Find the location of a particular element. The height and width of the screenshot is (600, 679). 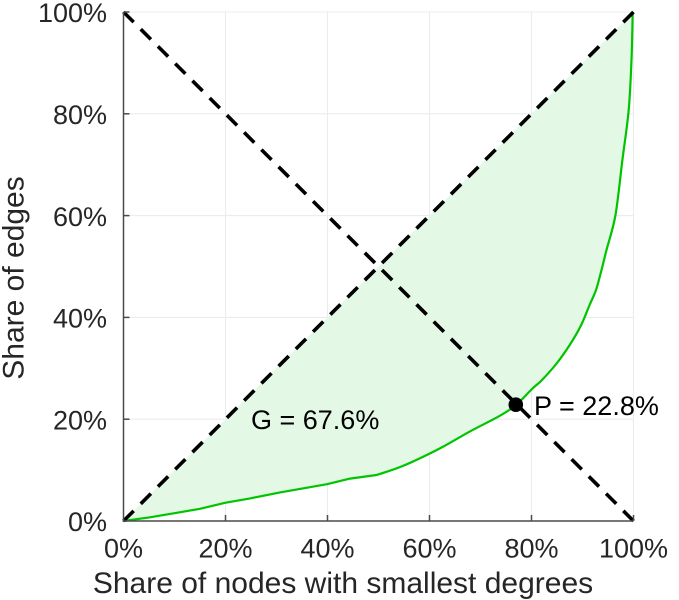

svg-text: Share of edges is located at coordinates (15, 277).